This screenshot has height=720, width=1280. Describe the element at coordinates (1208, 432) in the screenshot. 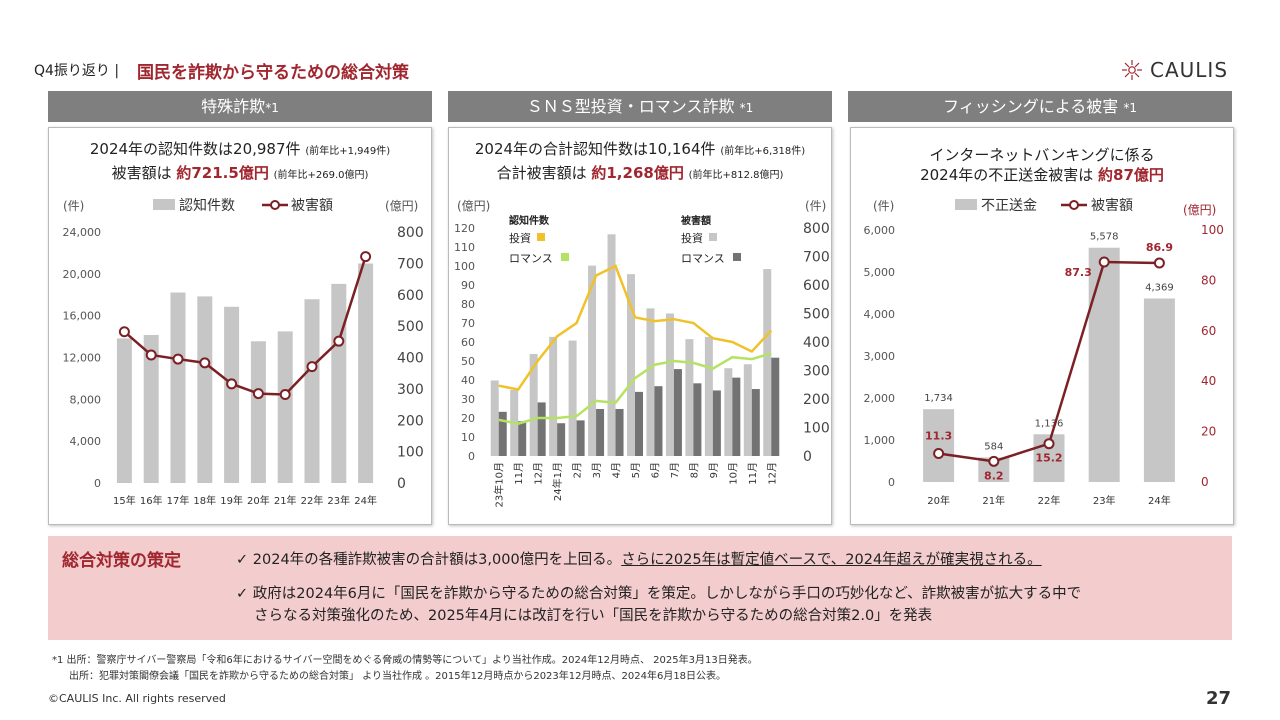

I see `right-tick-label: 20` at that location.